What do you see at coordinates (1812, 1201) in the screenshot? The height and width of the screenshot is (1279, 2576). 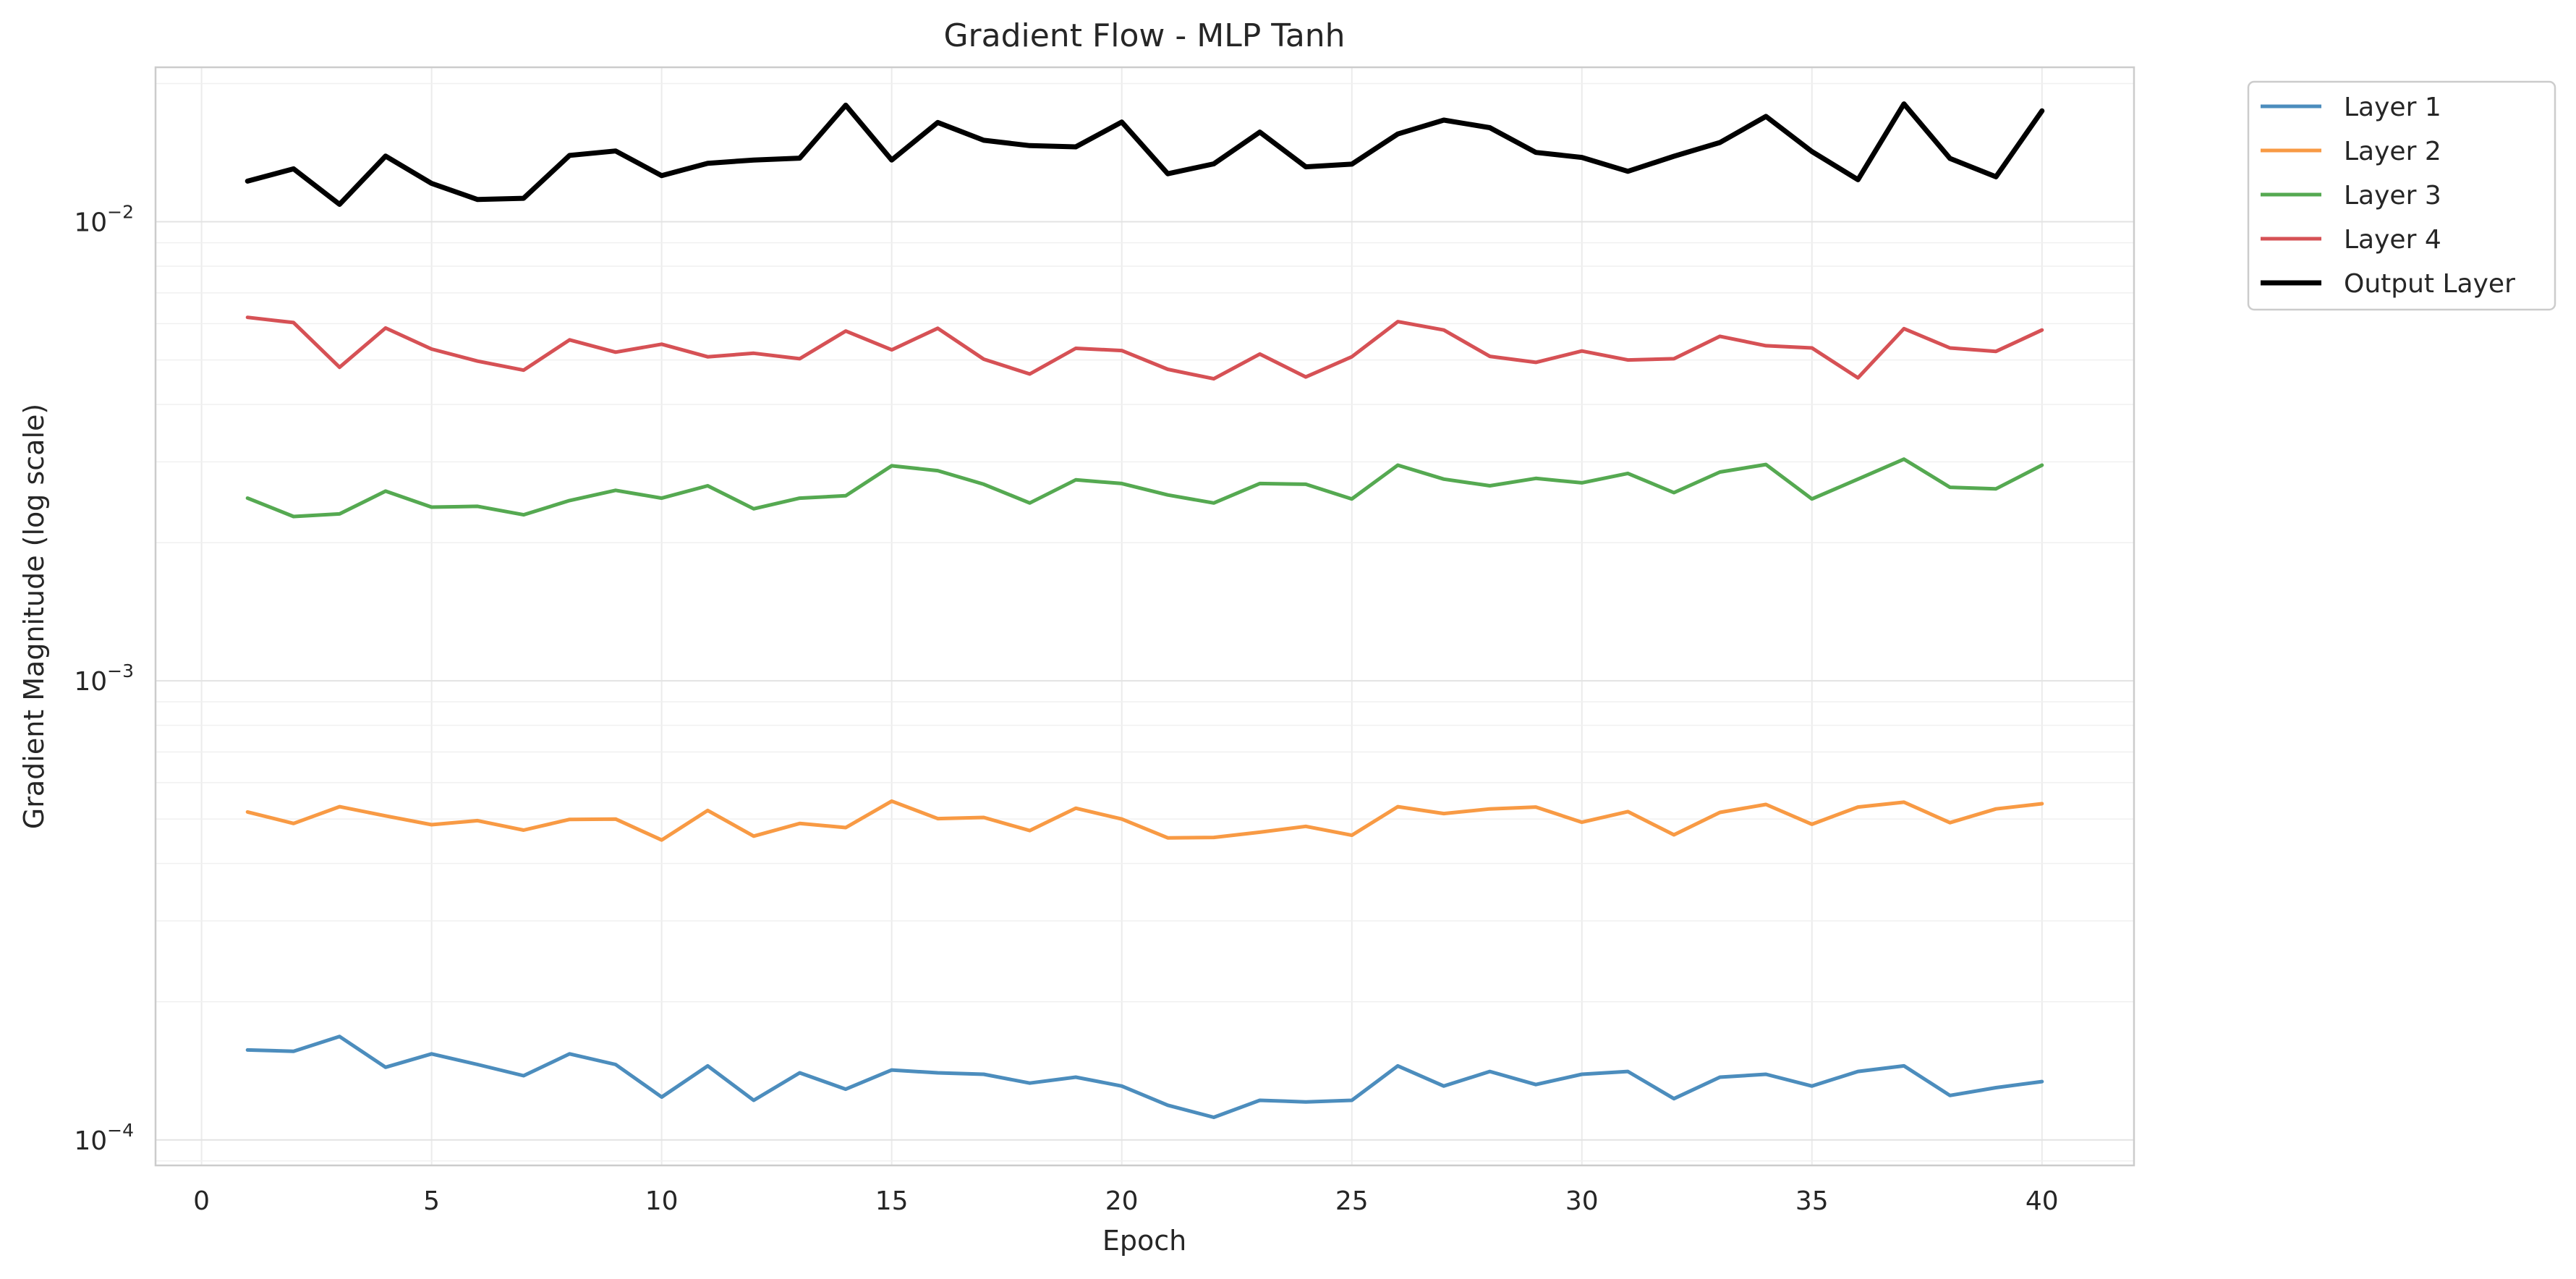 I see `x-tick-label: 35` at bounding box center [1812, 1201].